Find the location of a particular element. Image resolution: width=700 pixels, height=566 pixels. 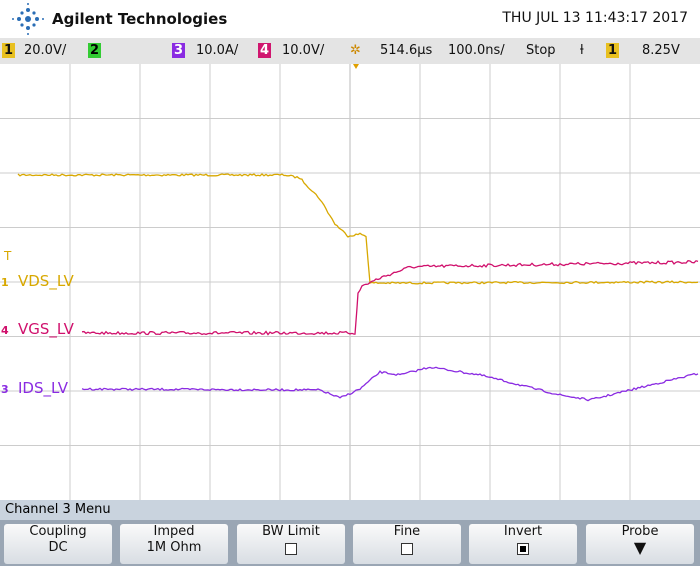

ch3-badge: 3 is located at coordinates (179, 50).